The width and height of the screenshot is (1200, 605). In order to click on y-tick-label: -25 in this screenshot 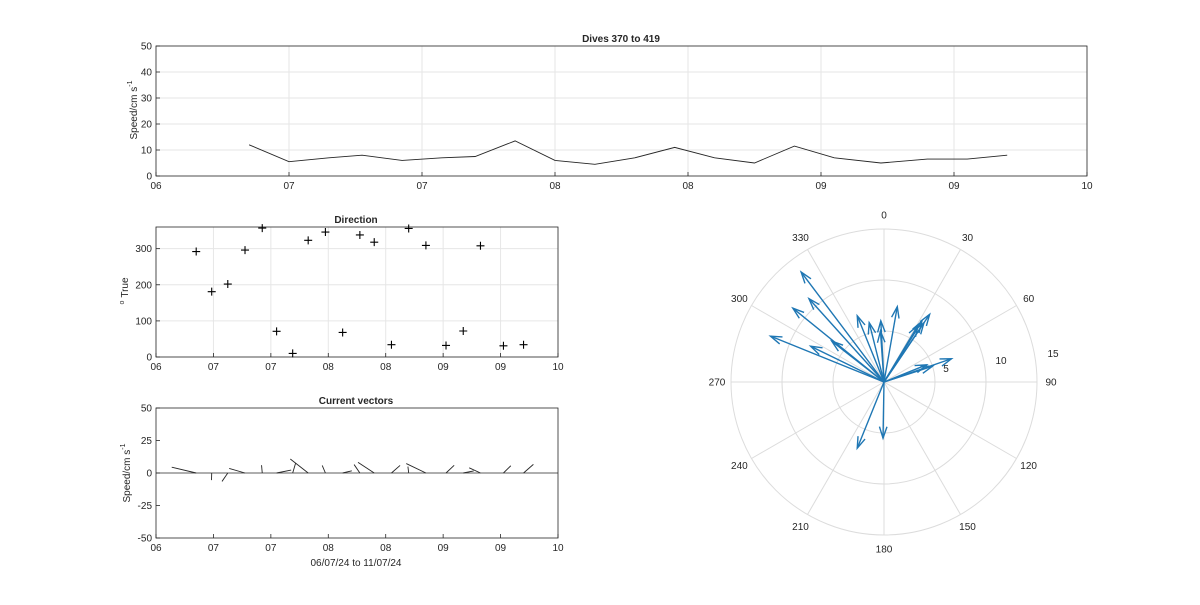, I will do `click(145, 506)`.